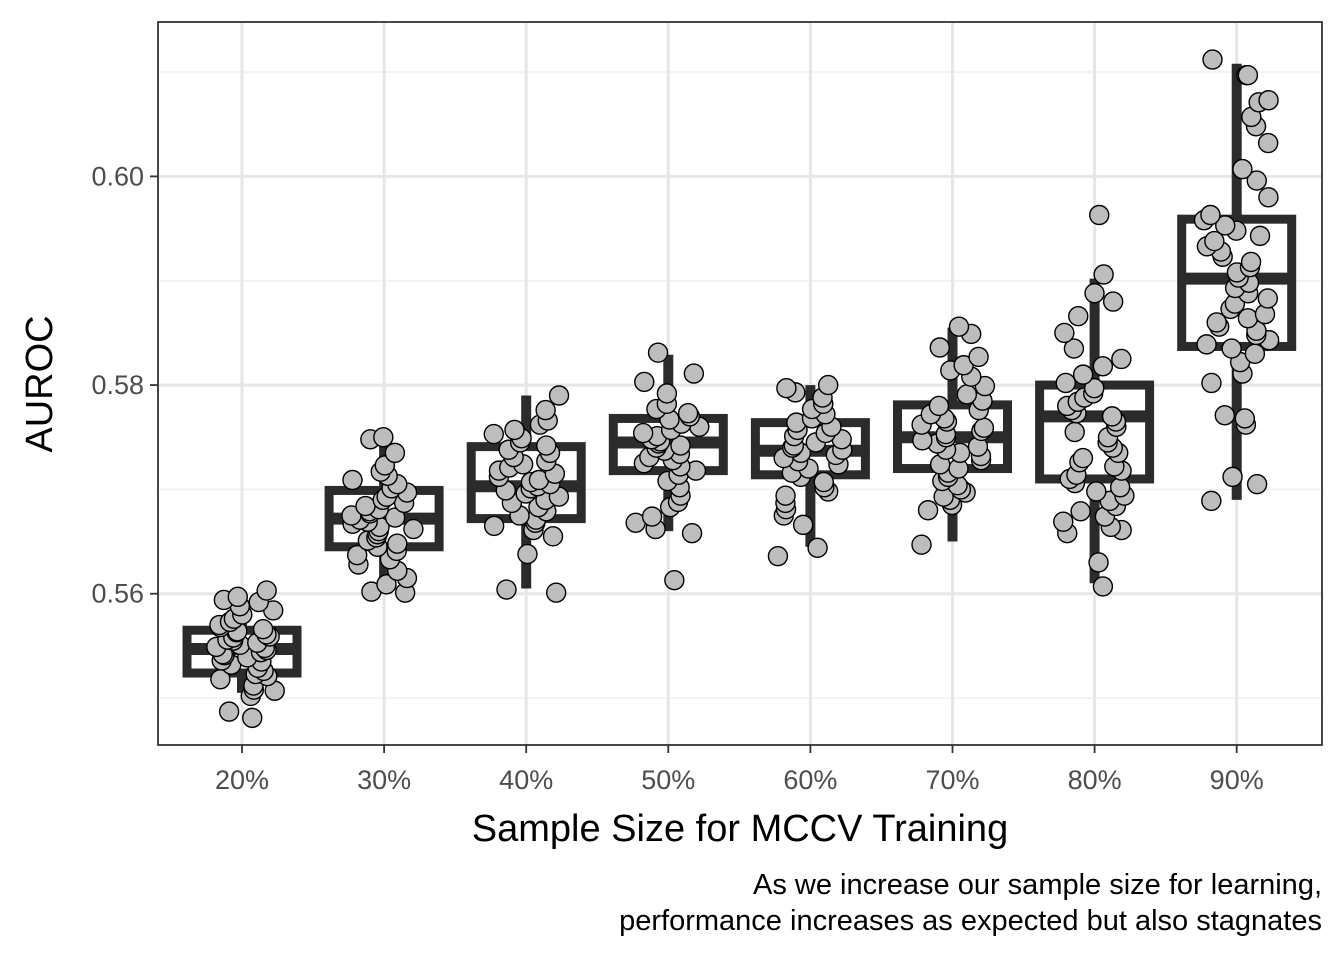 Image resolution: width=1344 pixels, height=960 pixels. I want to click on points-40%, so click(526, 494).